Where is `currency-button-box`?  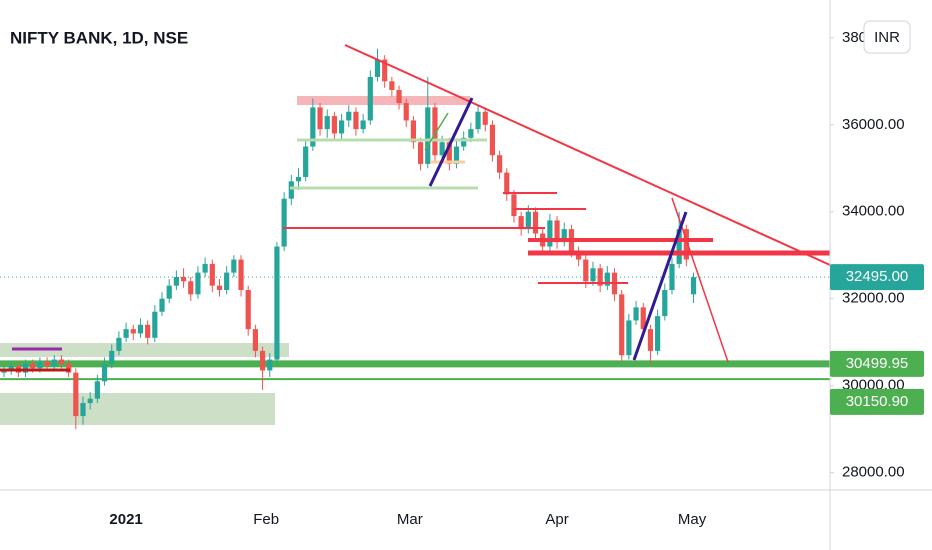
currency-button-box is located at coordinates (887, 37).